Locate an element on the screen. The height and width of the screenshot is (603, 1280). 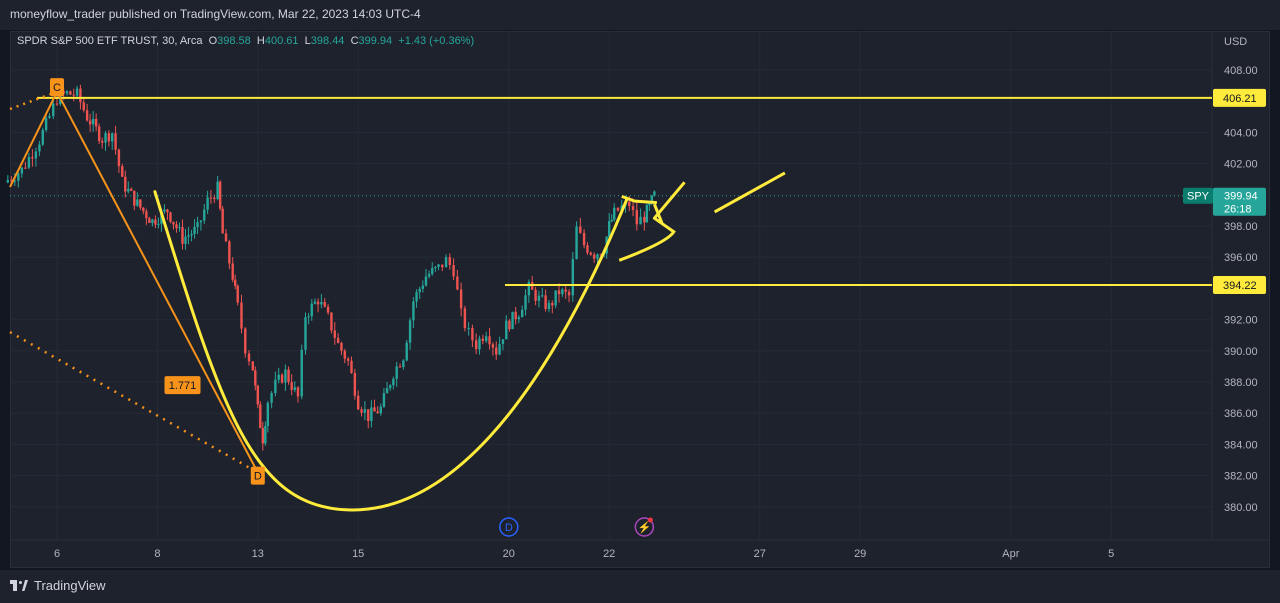
high-label: H is located at coordinates (260, 41).